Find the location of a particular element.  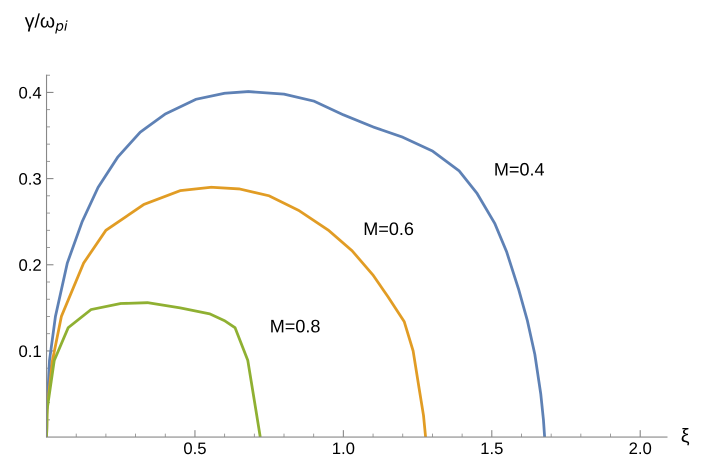

x-tick-label: 2.0 is located at coordinates (640, 448).